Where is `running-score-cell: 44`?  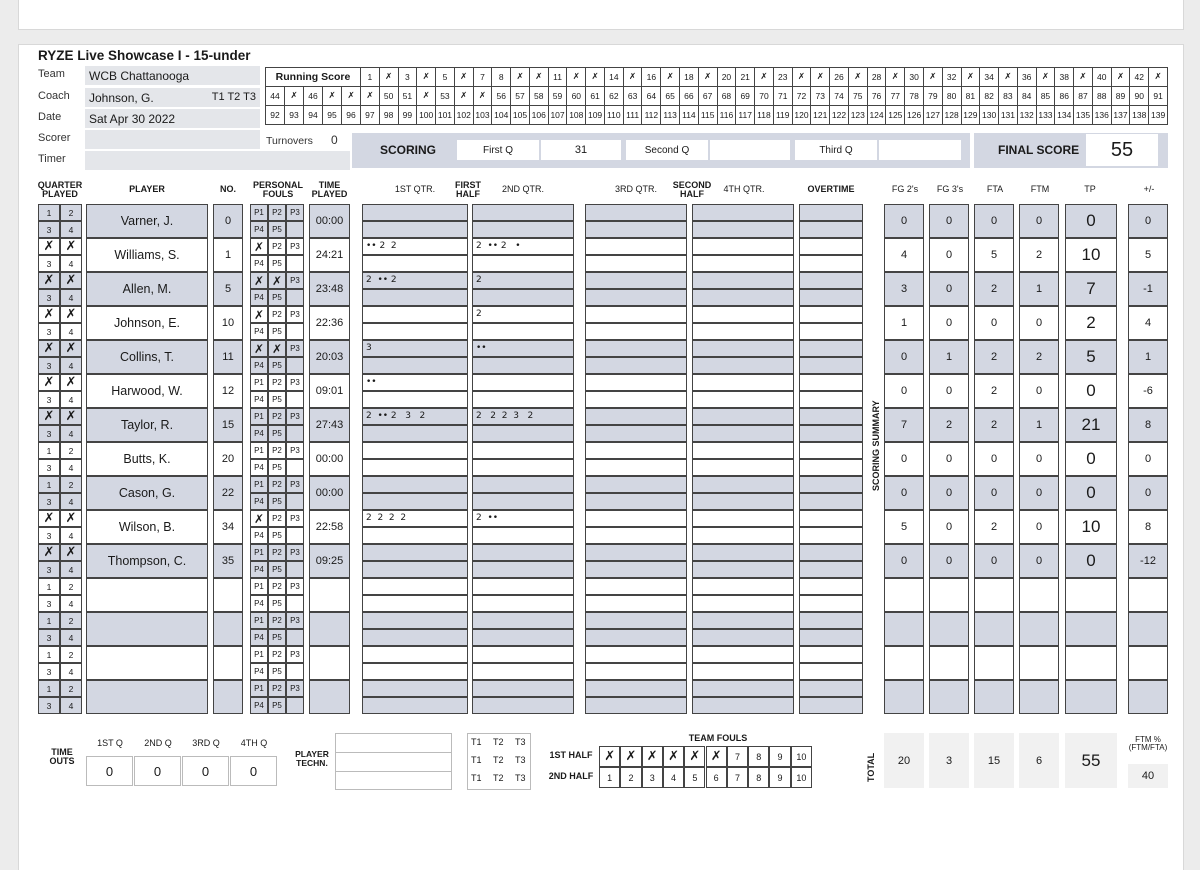 running-score-cell: 44 is located at coordinates (275, 96).